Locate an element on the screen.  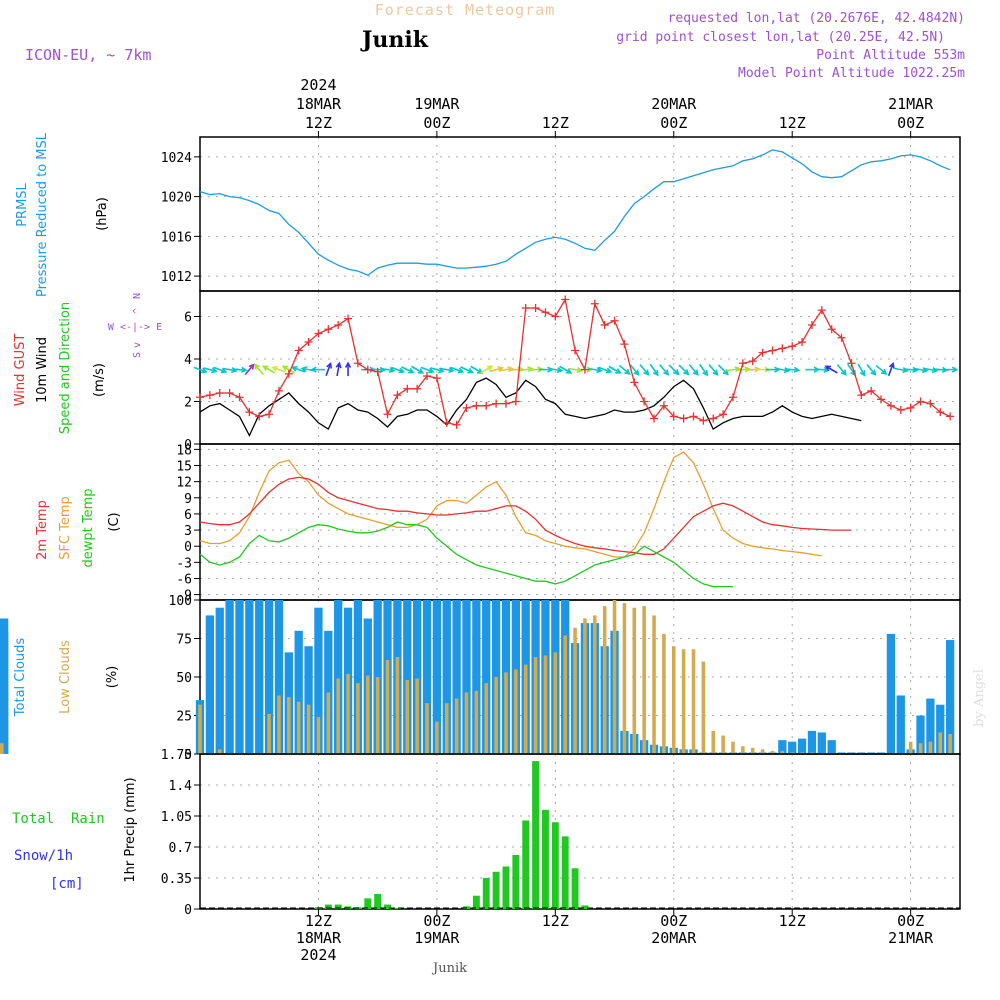
y-tick-label: 1024 is located at coordinates (176, 158).